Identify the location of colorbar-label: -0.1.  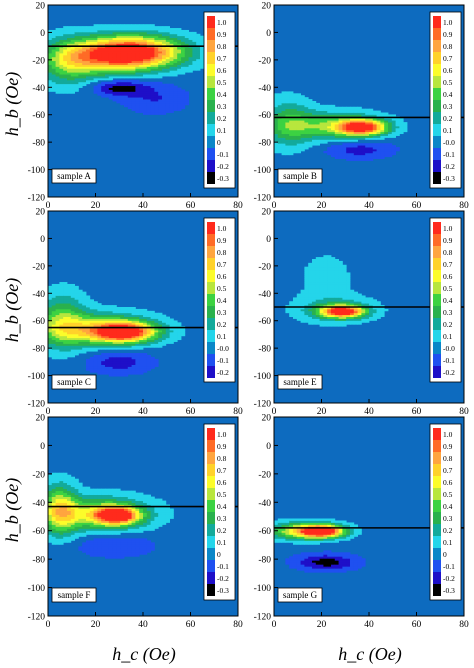
(223, 360).